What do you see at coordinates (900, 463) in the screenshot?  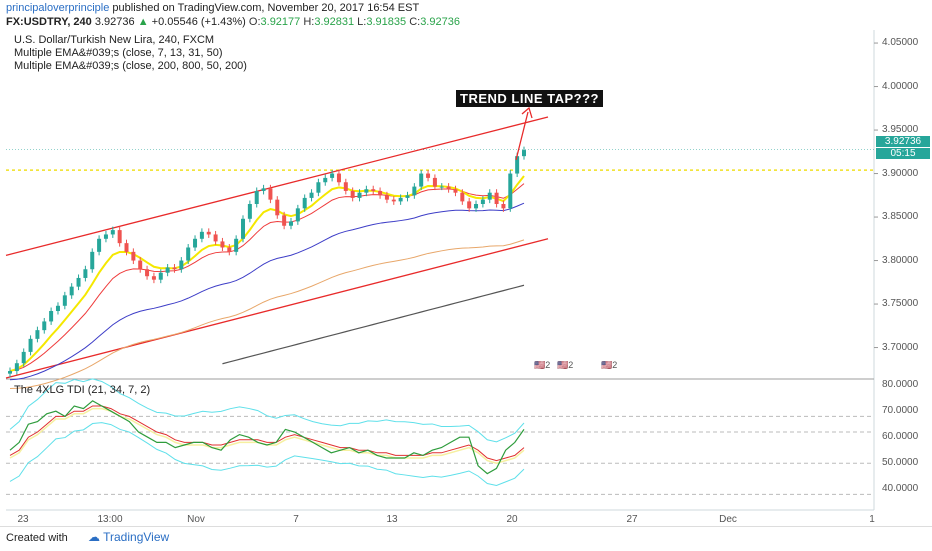 I see `tdi-axis-label: 50.0000` at bounding box center [900, 463].